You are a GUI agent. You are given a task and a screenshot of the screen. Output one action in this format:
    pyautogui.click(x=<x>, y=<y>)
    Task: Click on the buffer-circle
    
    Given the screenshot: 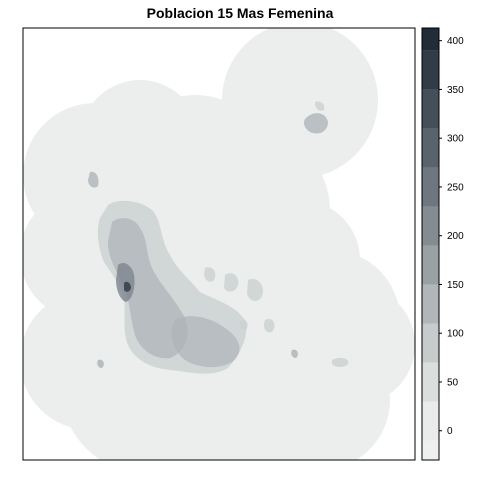 What is the action you would take?
    pyautogui.click(x=320, y=395)
    